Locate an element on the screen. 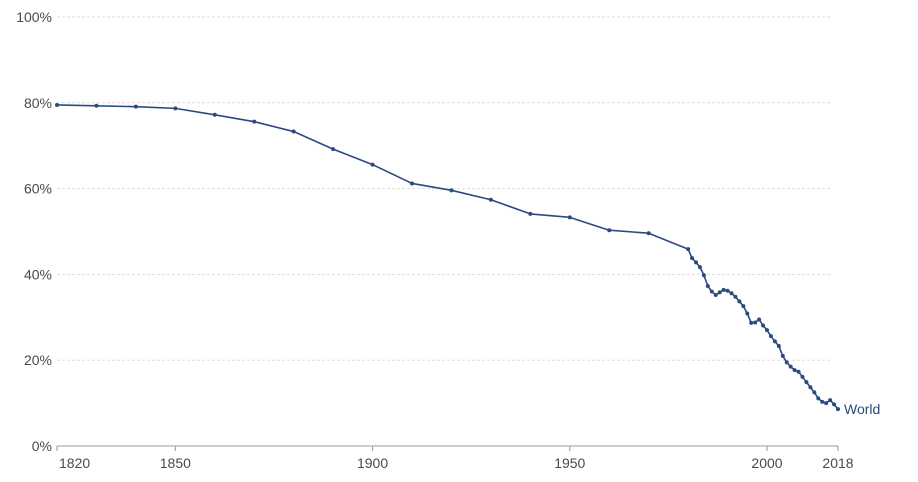 The image size is (918, 482). y-tick-label: 20% is located at coordinates (38, 360).